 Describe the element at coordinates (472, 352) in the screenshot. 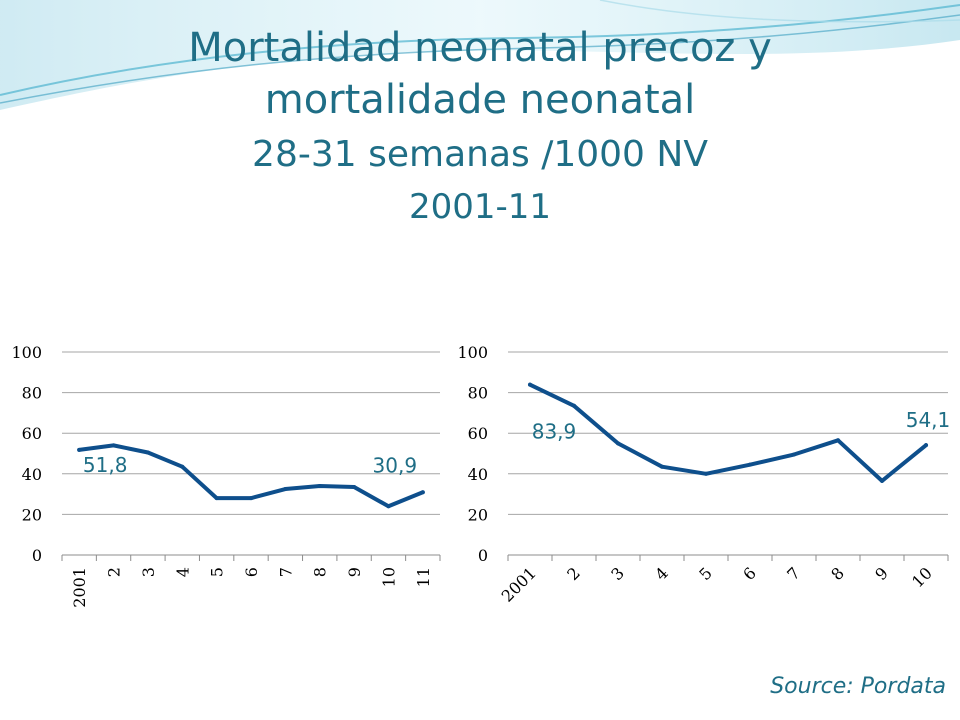

I see `right-chart-y-tick-label: 100` at that location.